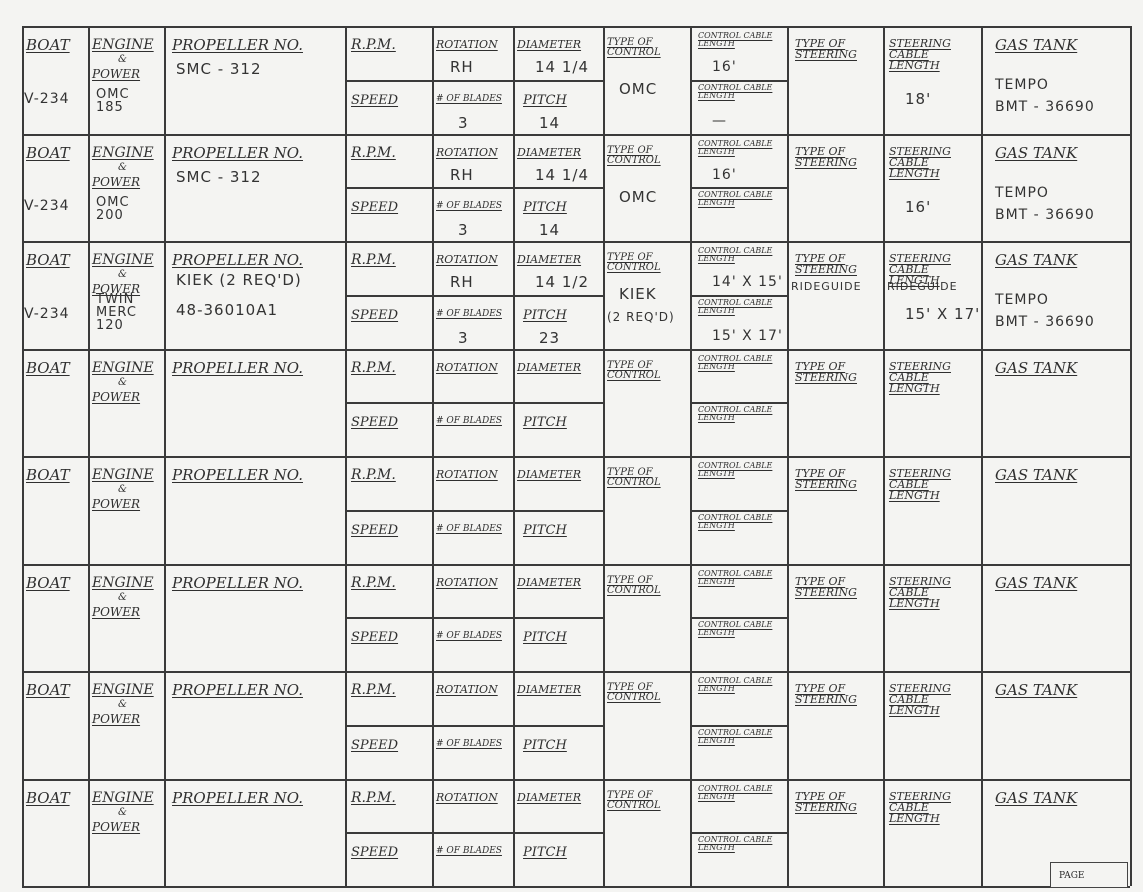 The width and height of the screenshot is (1143, 892). I want to click on control-cable-value-2: 15' X 17', so click(747, 335).